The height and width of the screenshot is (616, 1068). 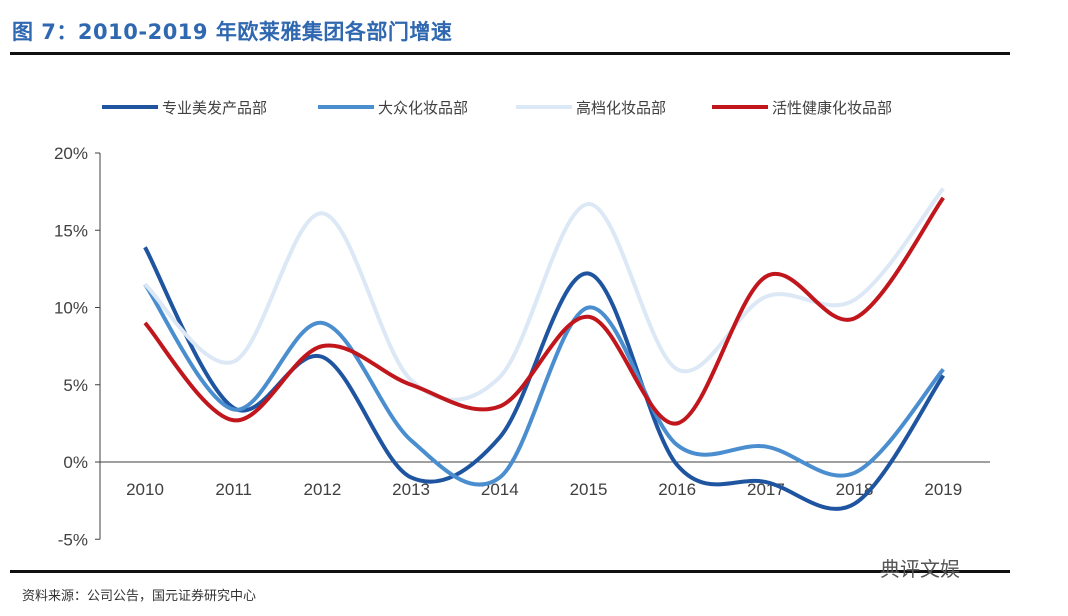 What do you see at coordinates (411, 489) in the screenshot?
I see `x-tick-label: 2013` at bounding box center [411, 489].